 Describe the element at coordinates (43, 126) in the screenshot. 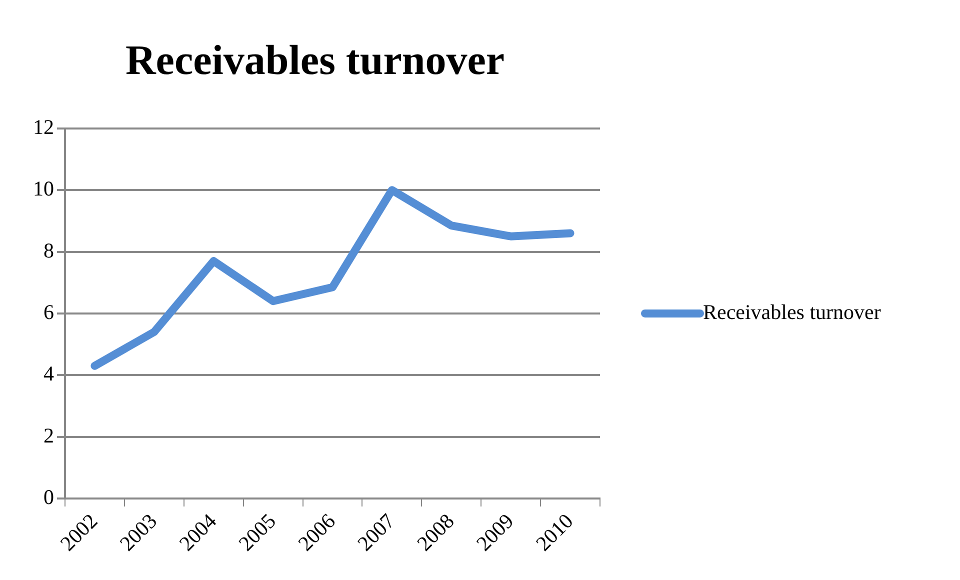

I see `y-tick-label: 12` at that location.